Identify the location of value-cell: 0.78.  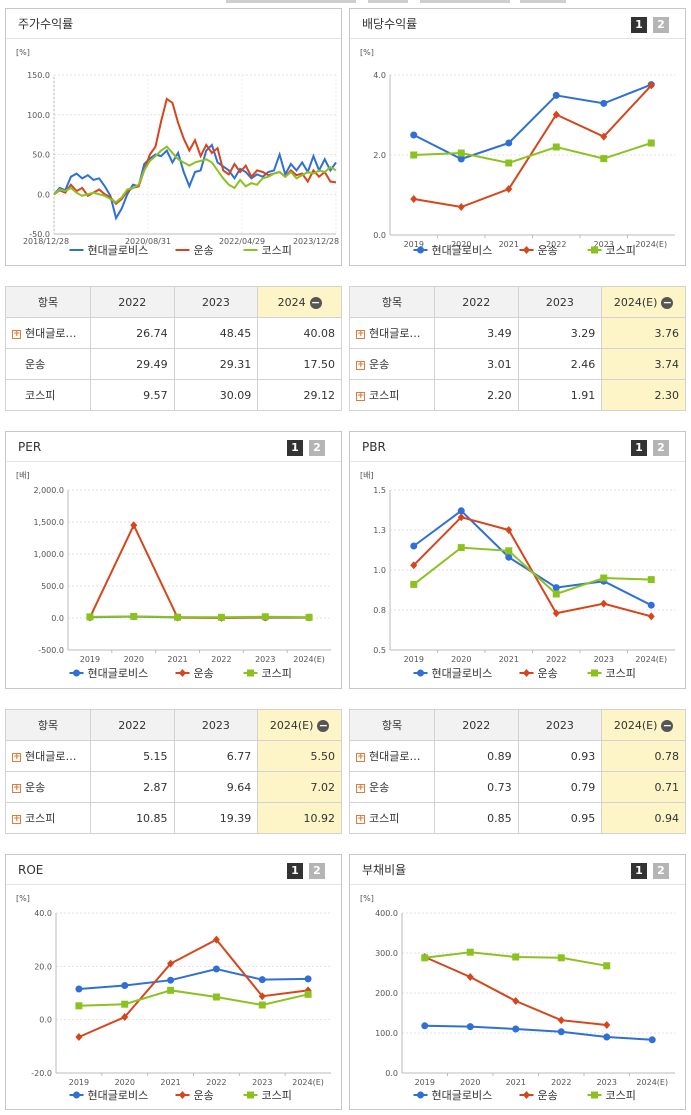
(643, 756).